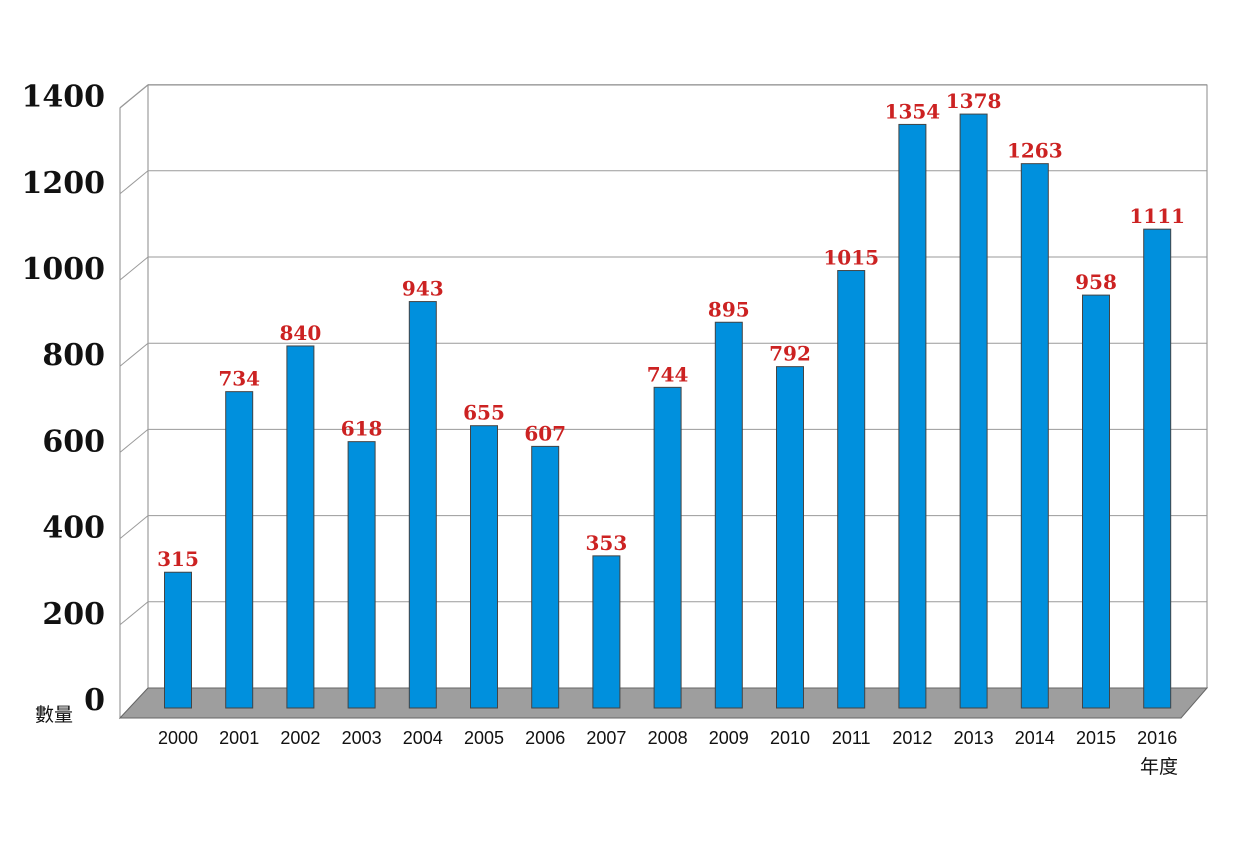  I want to click on data-label-2010: 792, so click(790, 354).